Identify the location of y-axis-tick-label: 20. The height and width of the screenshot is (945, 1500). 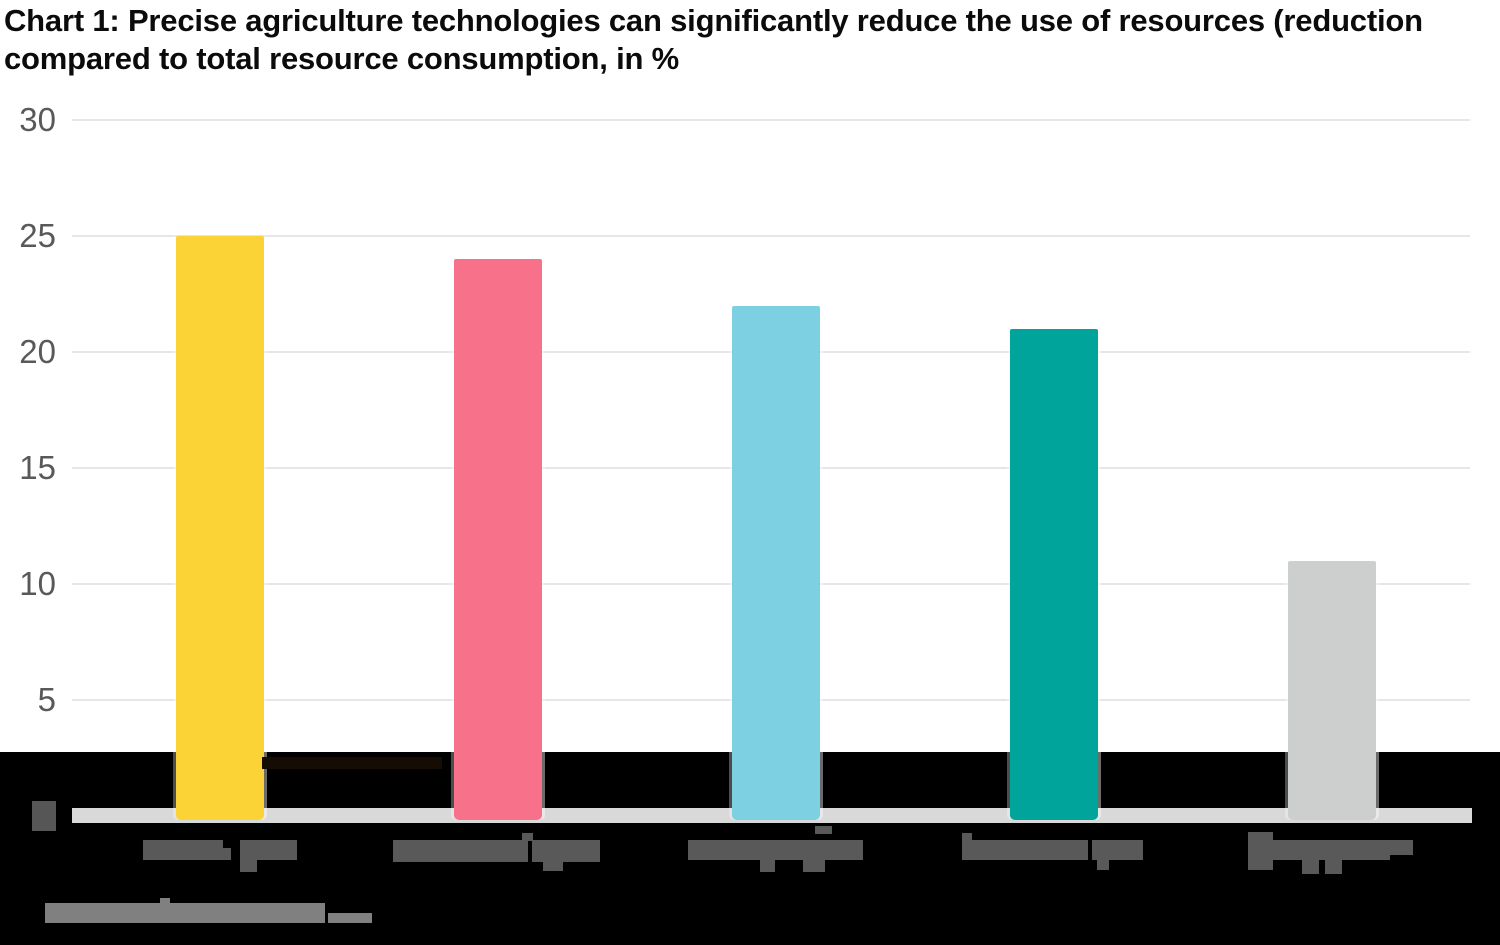
(37, 351).